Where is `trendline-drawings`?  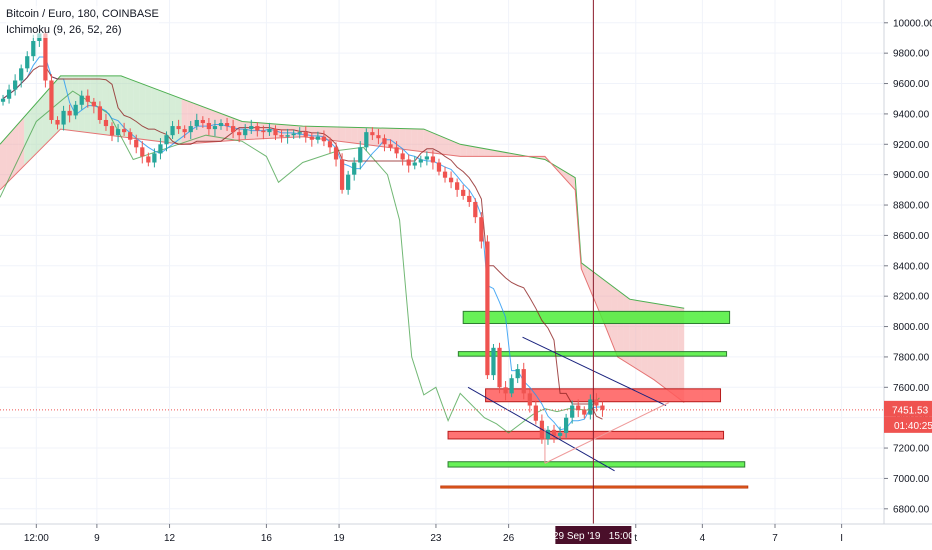
trendline-drawings is located at coordinates (568, 404).